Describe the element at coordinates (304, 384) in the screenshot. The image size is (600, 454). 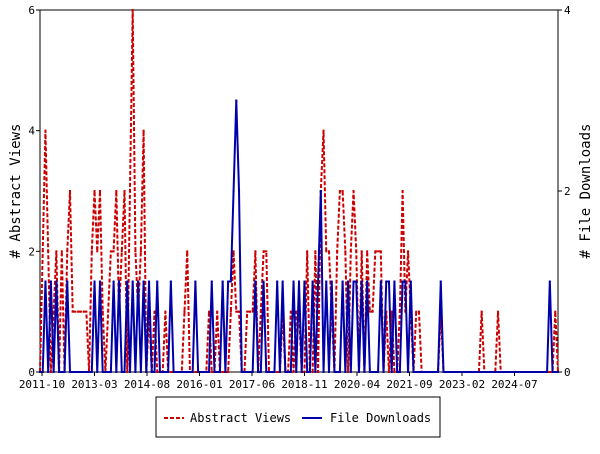
I see `x-tick-label: 2018-11` at that location.